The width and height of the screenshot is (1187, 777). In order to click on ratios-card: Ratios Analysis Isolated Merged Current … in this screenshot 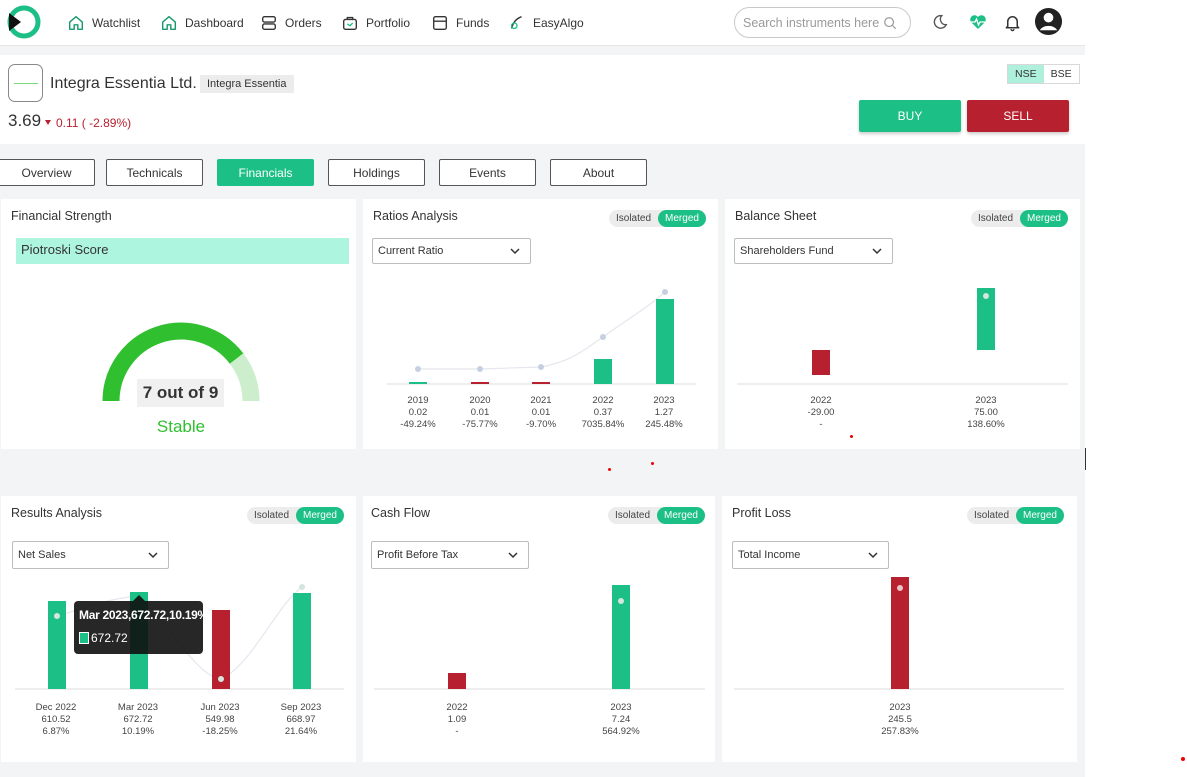, I will do `click(540, 324)`.